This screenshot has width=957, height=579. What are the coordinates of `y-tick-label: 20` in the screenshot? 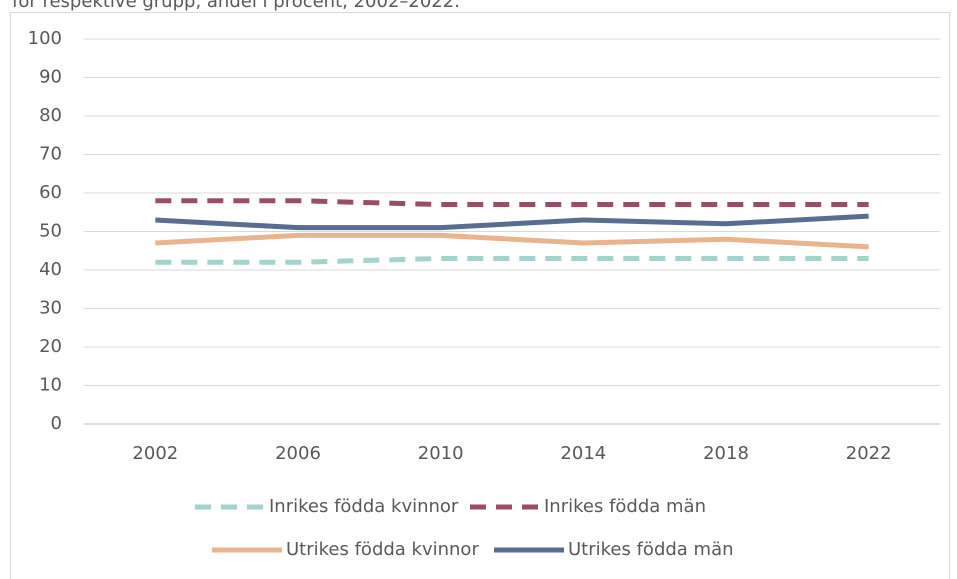 It's located at (50, 346).